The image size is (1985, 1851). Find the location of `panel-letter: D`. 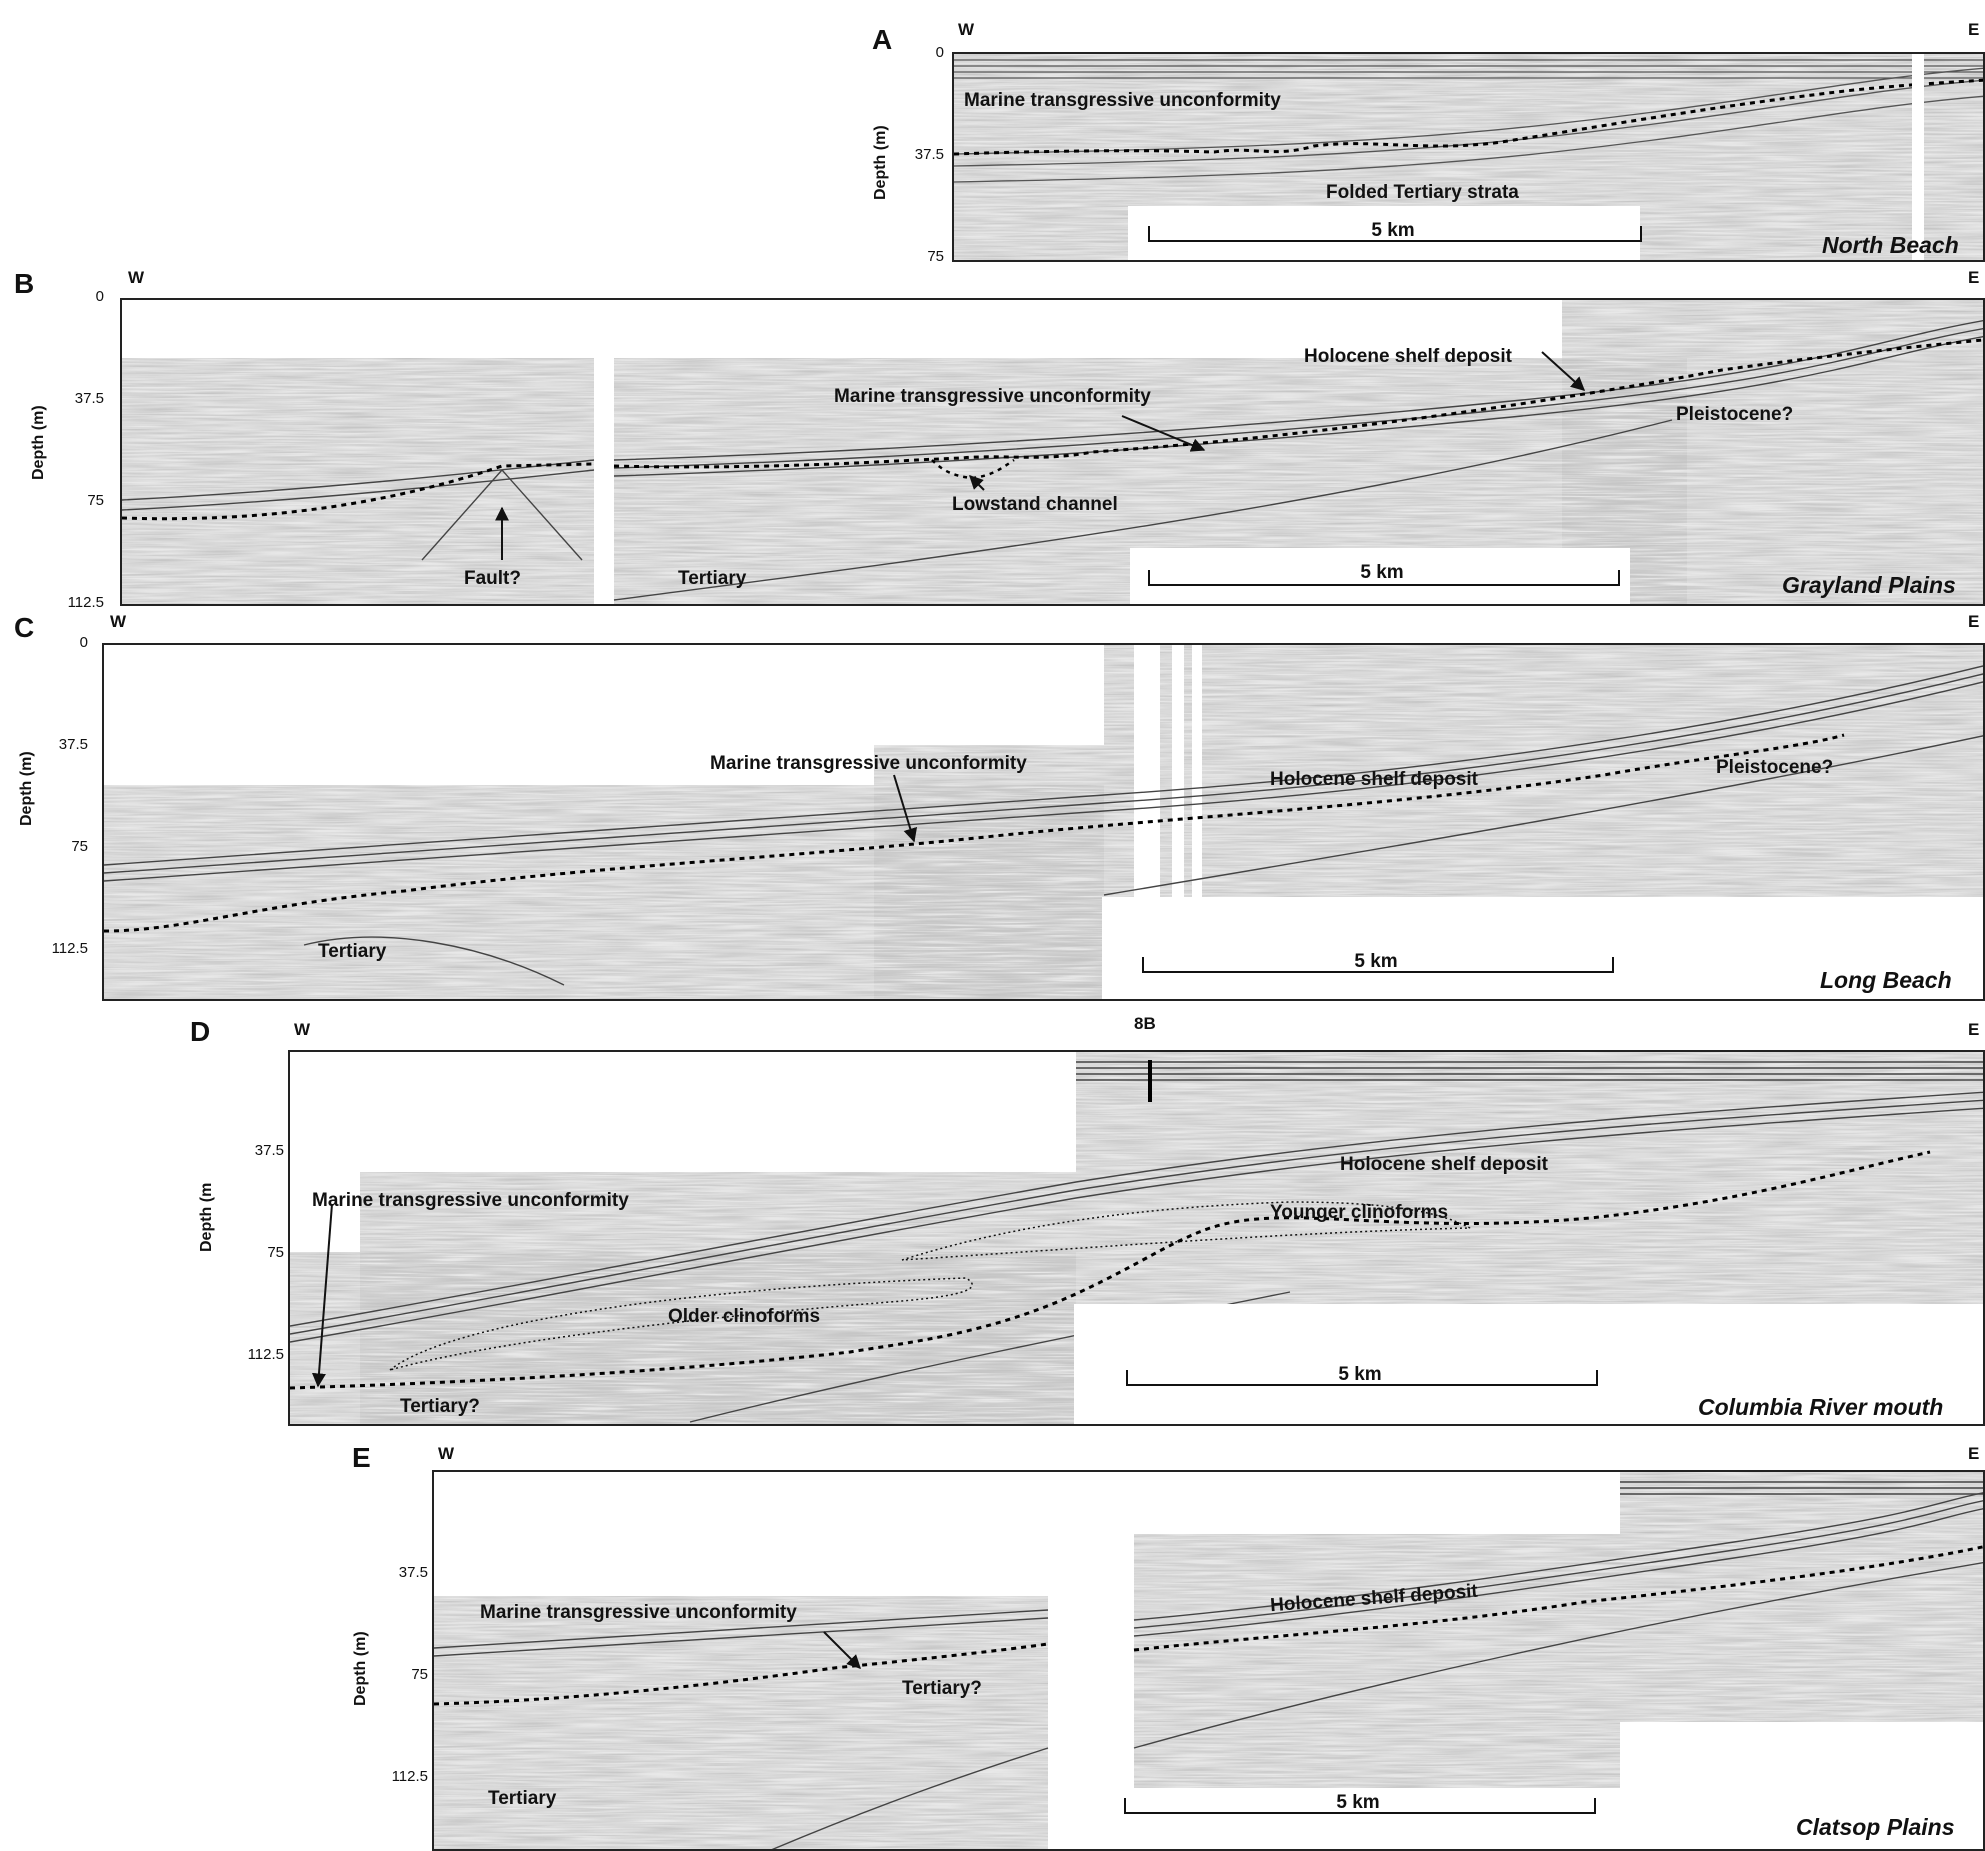

panel-letter: D is located at coordinates (200, 1031).